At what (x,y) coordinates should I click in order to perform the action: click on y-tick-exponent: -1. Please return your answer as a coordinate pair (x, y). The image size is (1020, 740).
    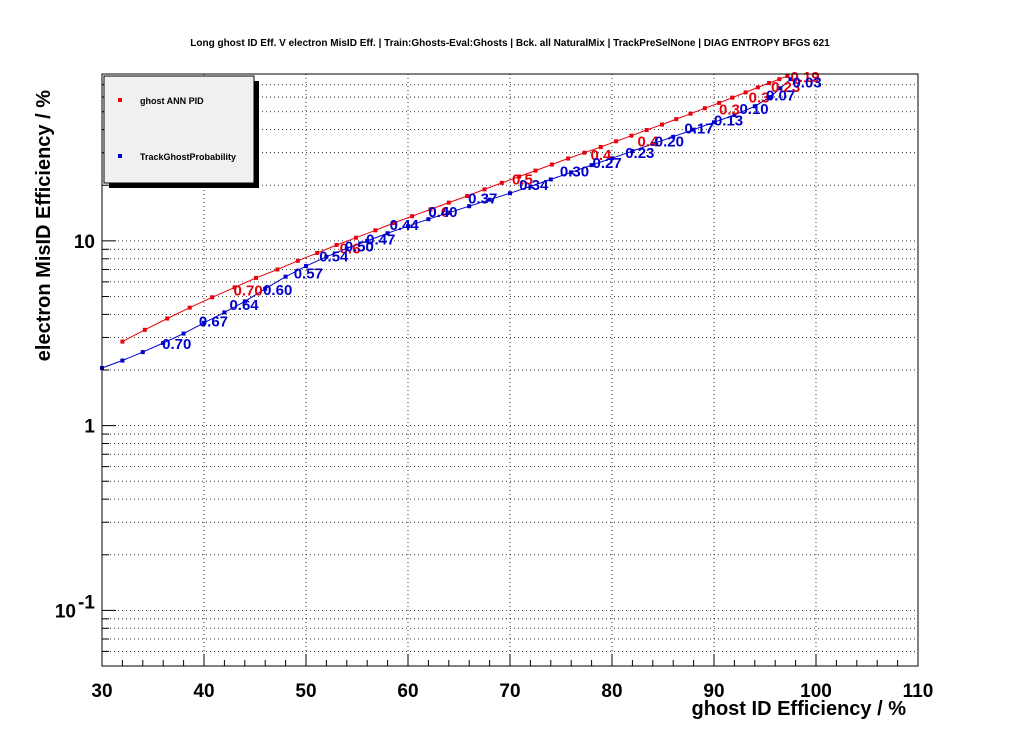
    Looking at the image, I should click on (86, 602).